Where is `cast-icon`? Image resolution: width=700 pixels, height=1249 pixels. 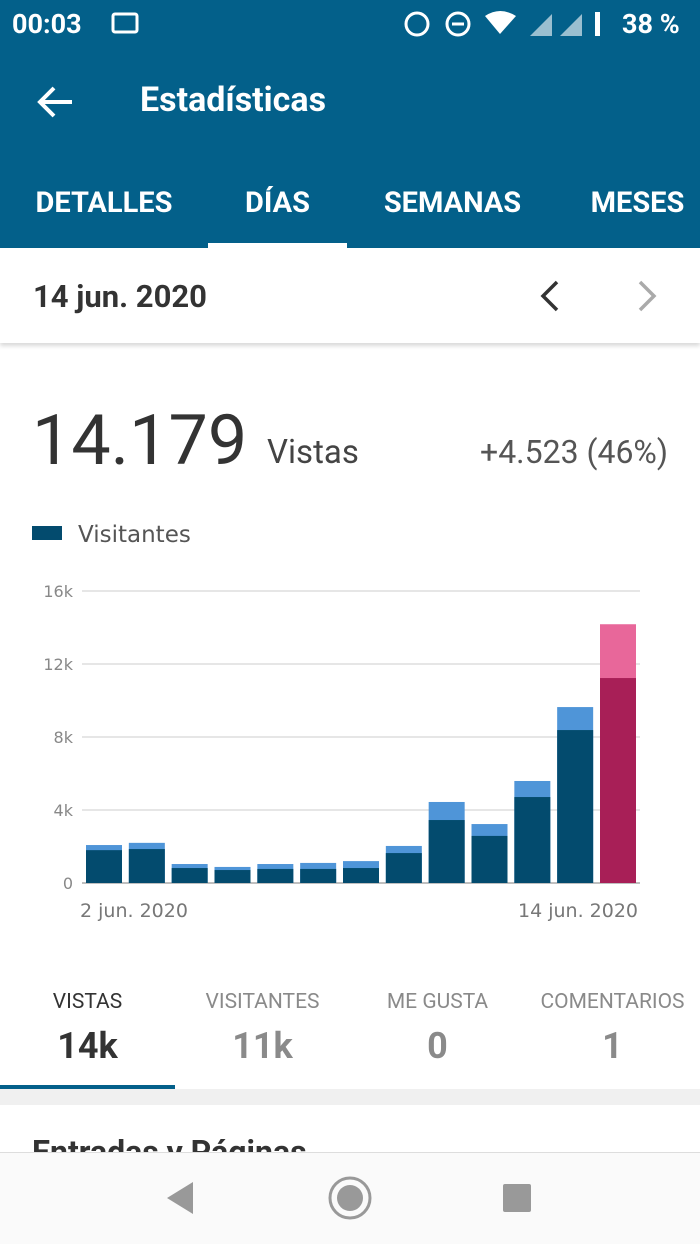
cast-icon is located at coordinates (125, 23).